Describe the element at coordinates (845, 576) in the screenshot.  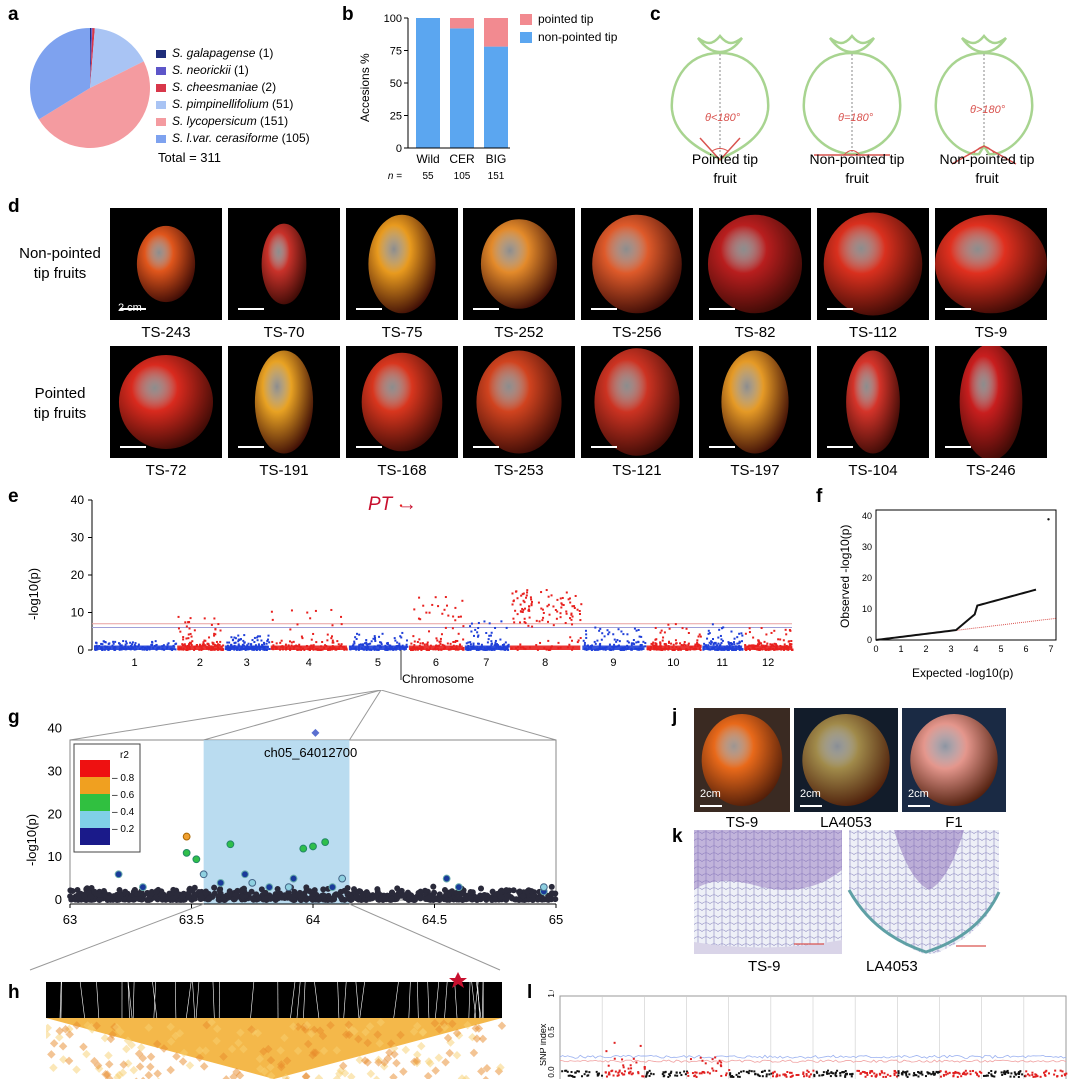
I see `qq-ylabel: Observed -log10(p)` at that location.